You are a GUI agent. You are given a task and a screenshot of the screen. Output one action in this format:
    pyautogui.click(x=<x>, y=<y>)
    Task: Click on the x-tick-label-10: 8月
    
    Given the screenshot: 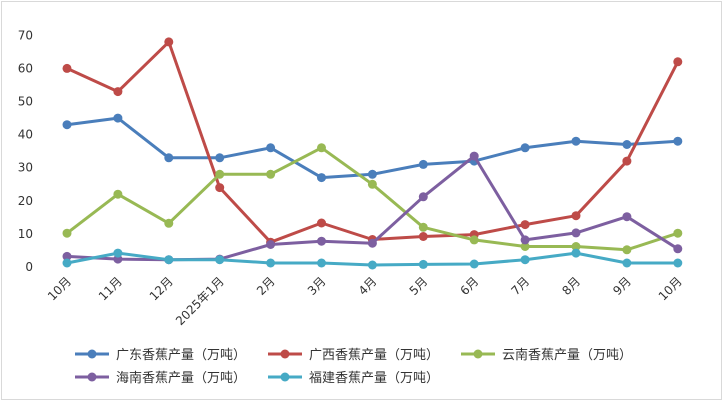 What is the action you would take?
    pyautogui.click(x=571, y=286)
    